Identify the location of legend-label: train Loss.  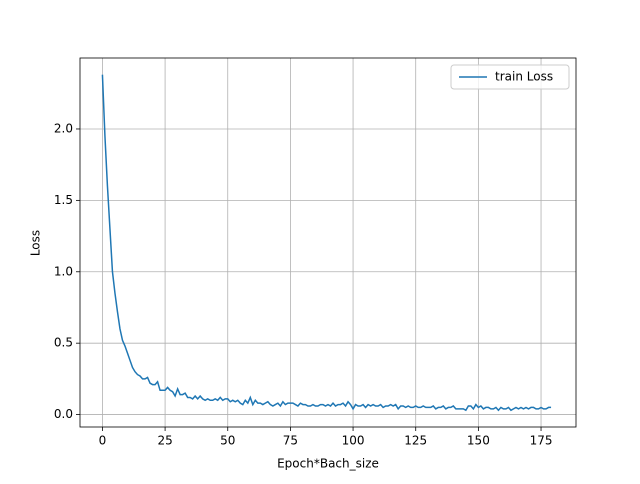
(524, 77).